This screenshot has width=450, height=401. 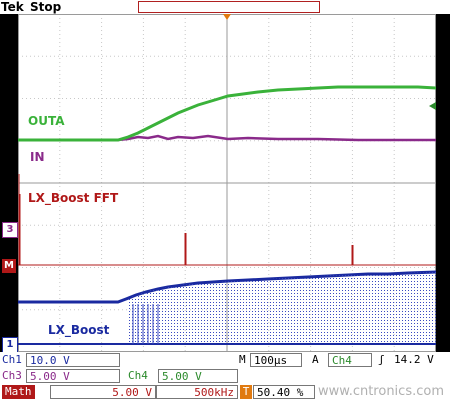 What do you see at coordinates (380, 391) in the screenshot?
I see `watermark: www.cntronics.com` at bounding box center [380, 391].